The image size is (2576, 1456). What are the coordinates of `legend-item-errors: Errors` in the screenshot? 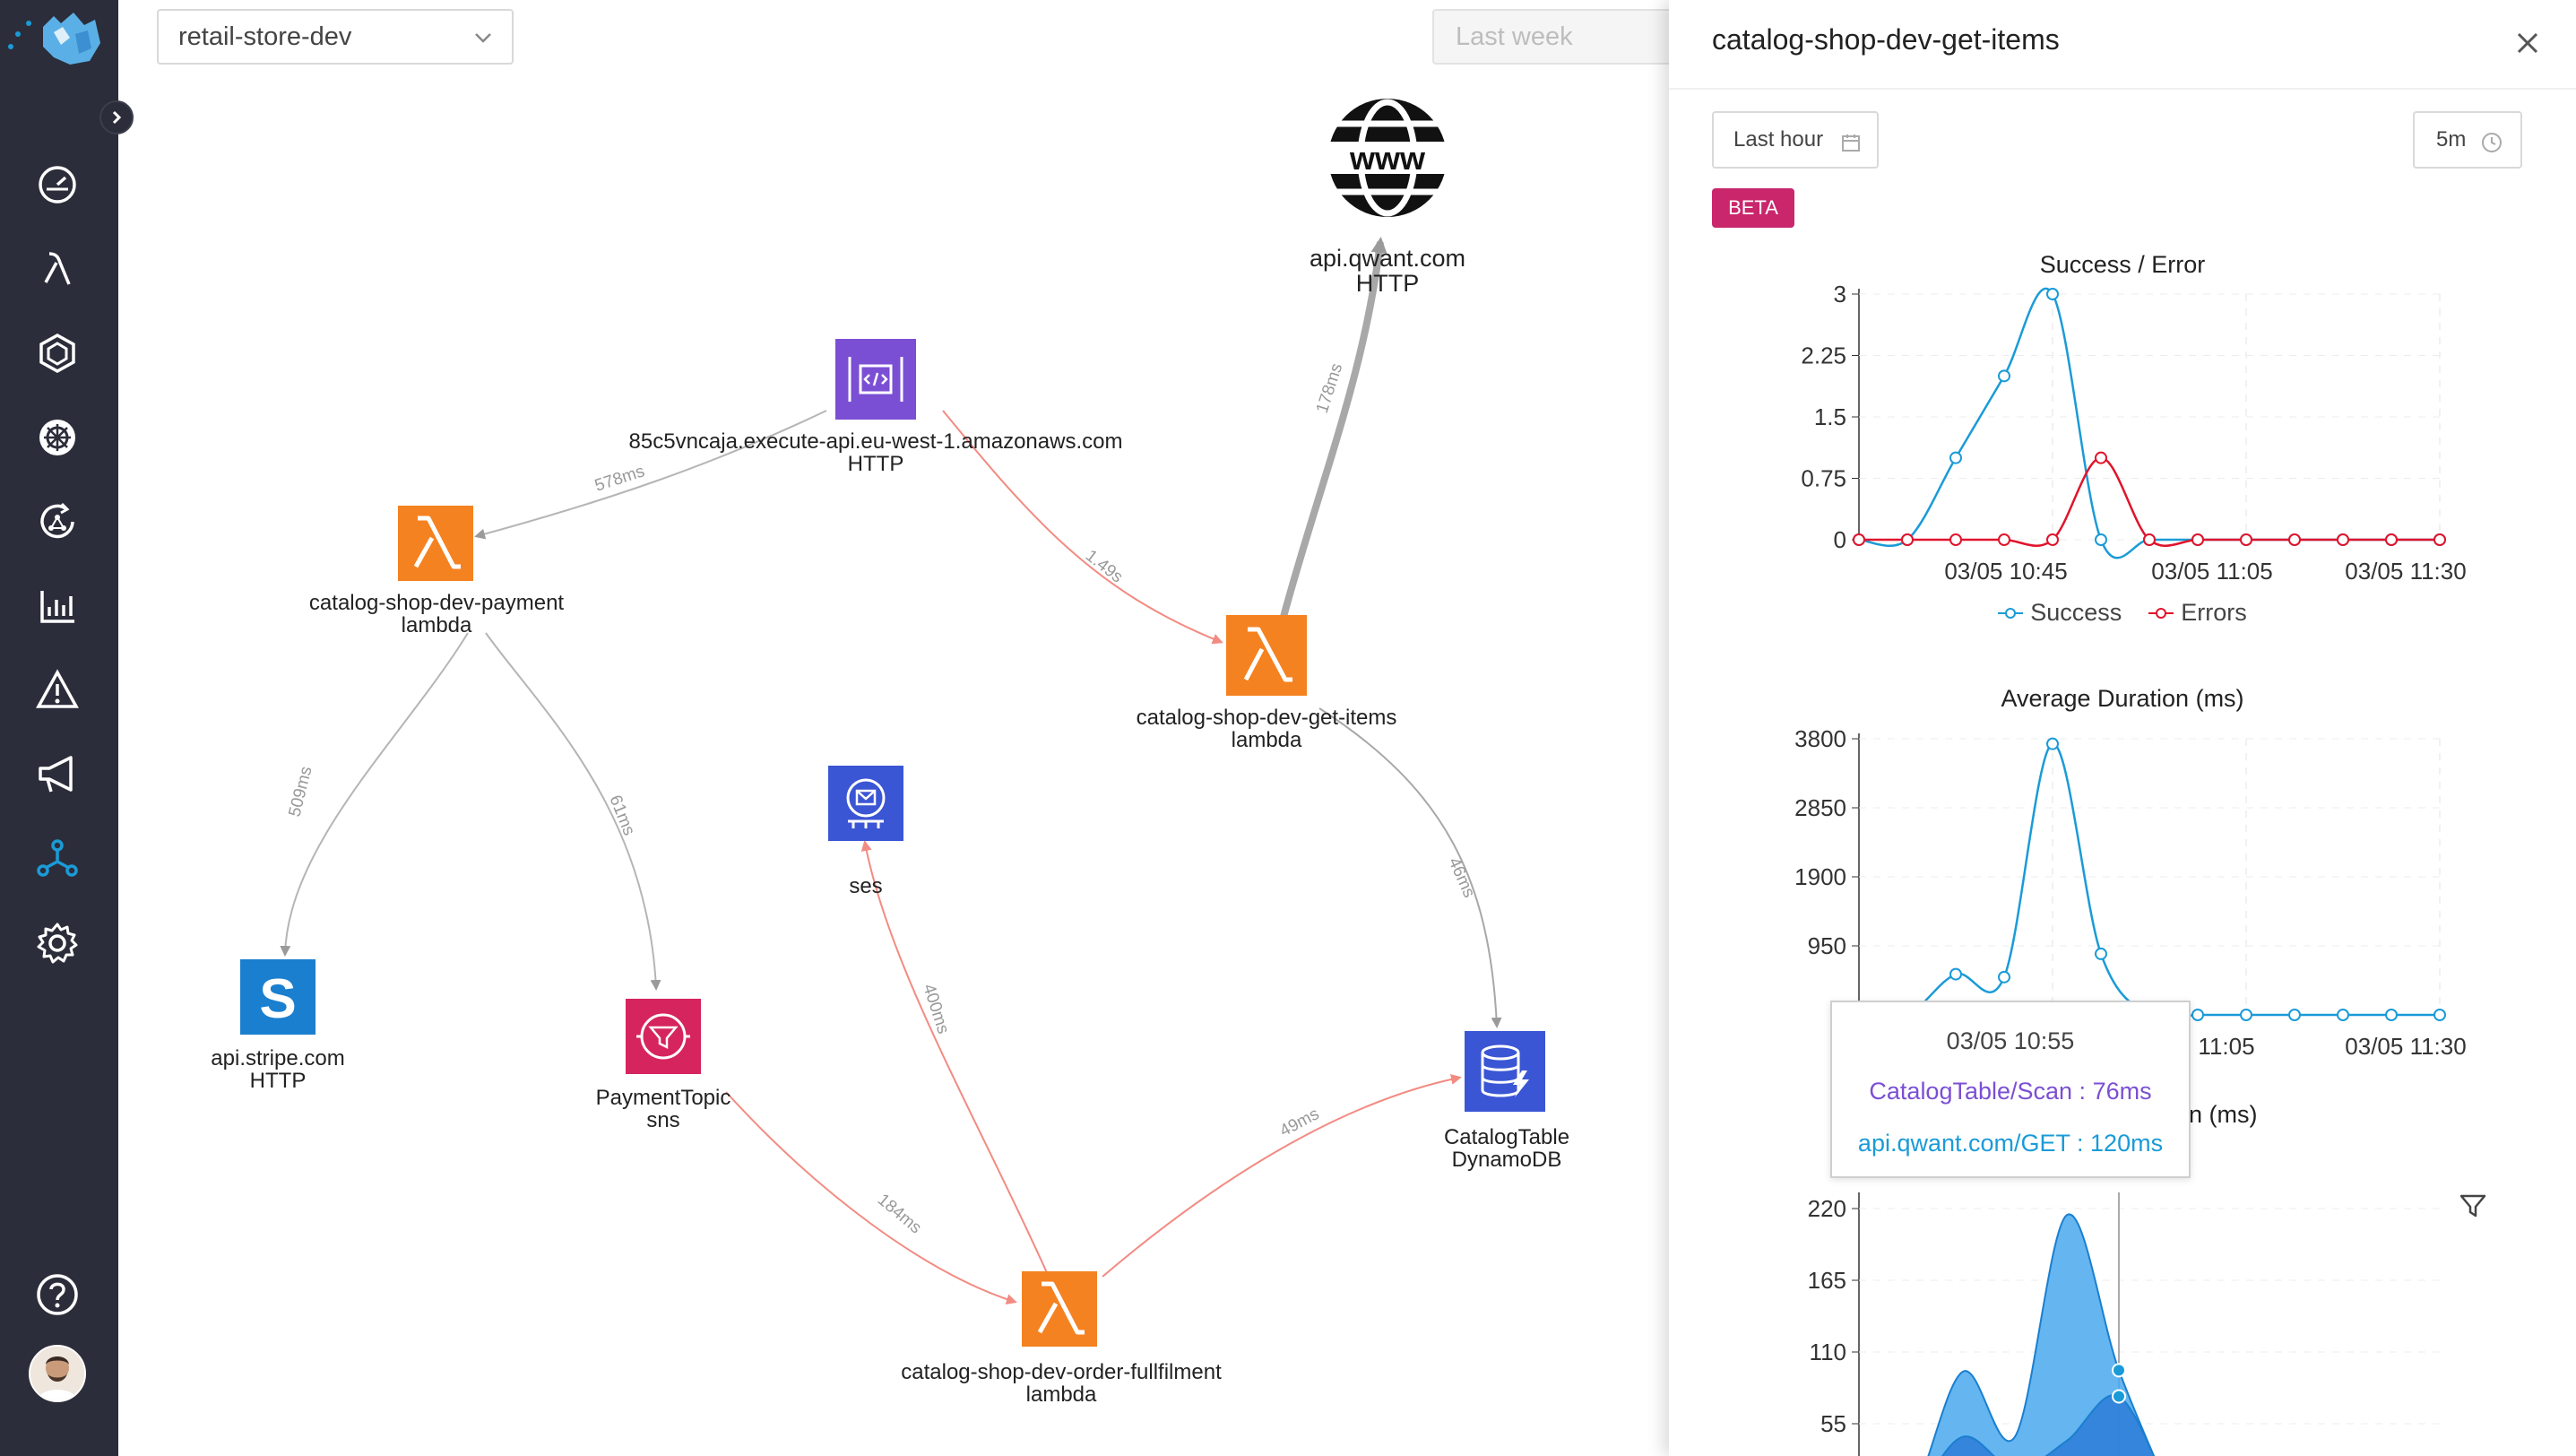 It's located at (2197, 613).